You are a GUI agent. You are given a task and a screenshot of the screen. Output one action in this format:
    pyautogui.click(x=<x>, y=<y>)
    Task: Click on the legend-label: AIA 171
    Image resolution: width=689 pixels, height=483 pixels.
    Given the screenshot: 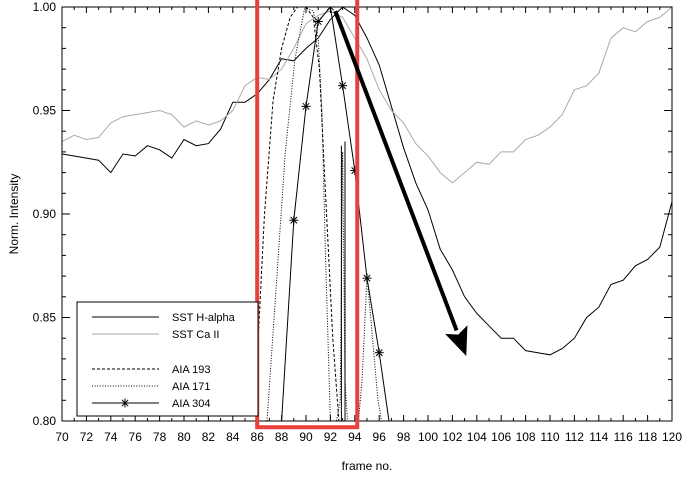 What is the action you would take?
    pyautogui.click(x=191, y=387)
    